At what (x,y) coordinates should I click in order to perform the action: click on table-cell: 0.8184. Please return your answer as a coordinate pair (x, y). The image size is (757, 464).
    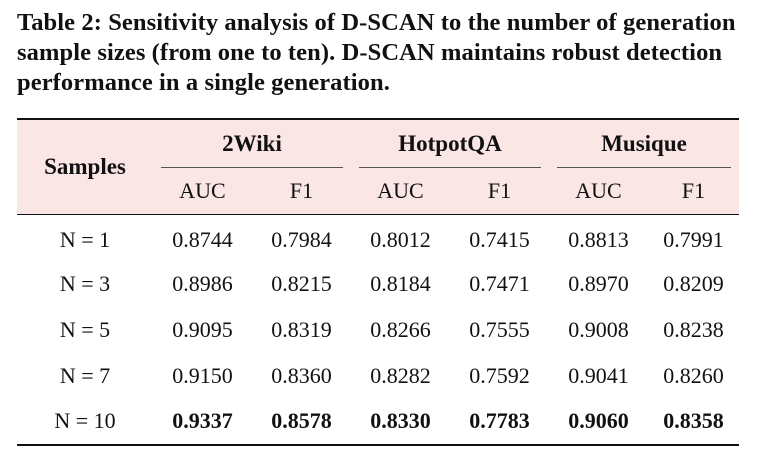
    Looking at the image, I should click on (400, 283).